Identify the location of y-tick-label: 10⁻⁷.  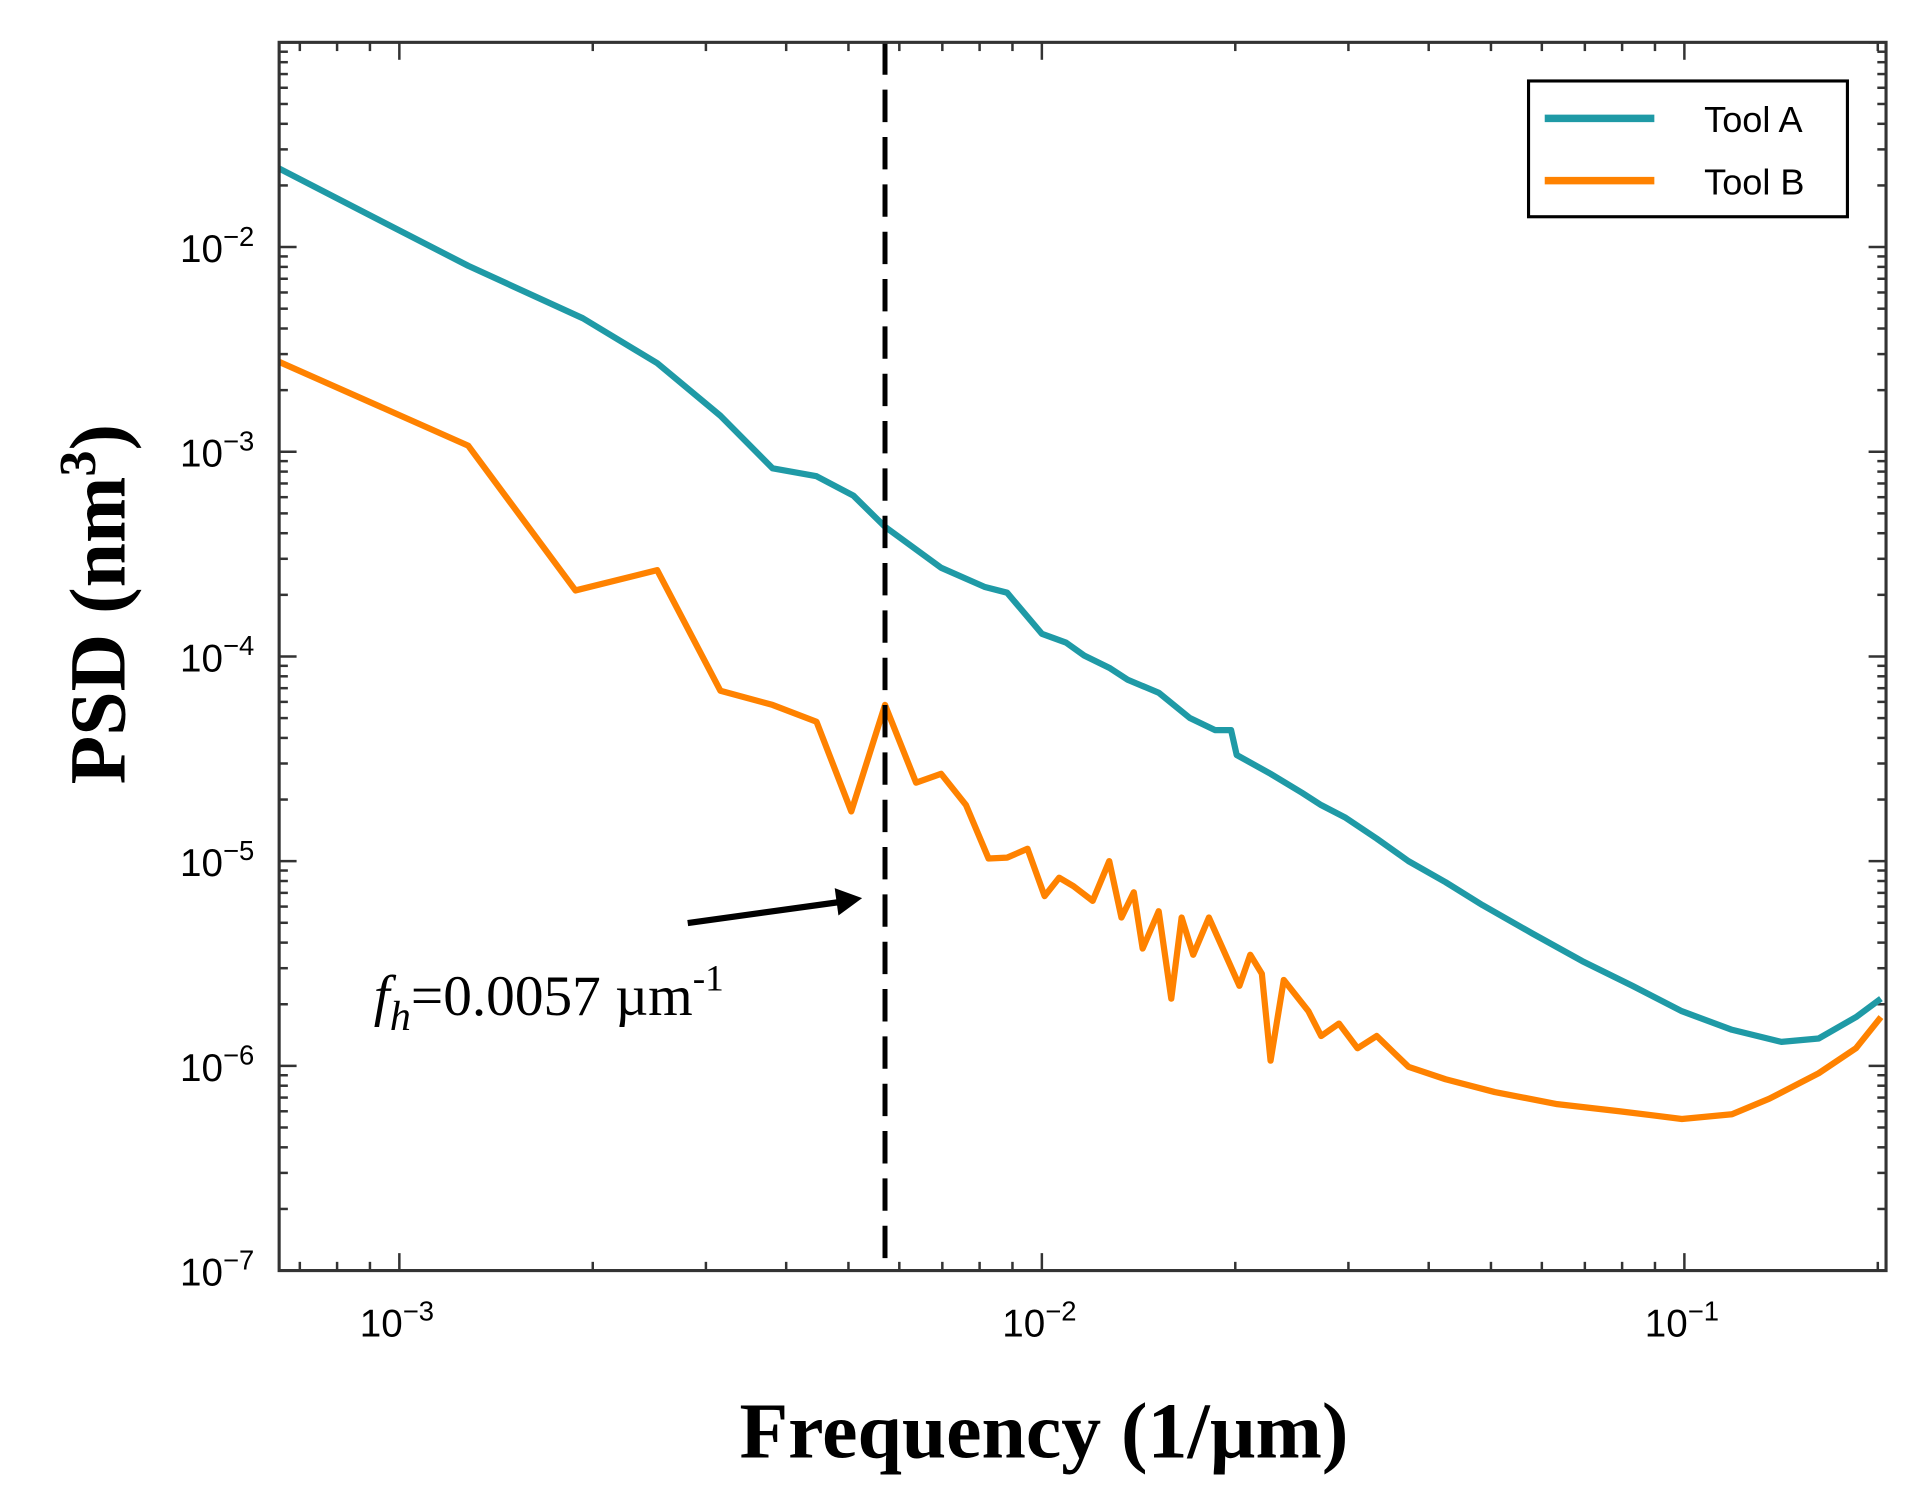
(217, 1269).